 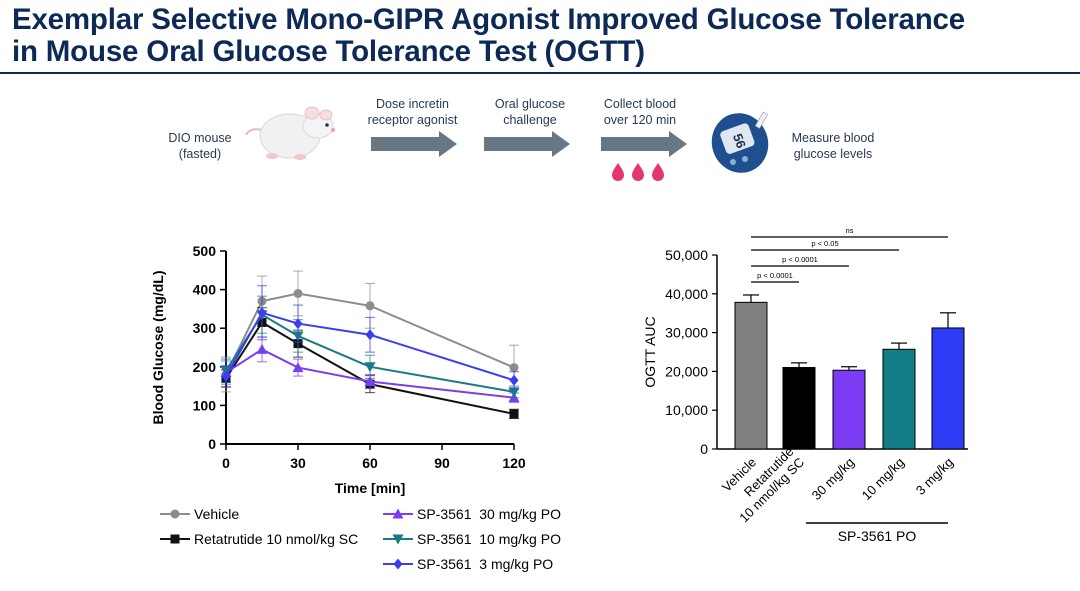 I want to click on y-tick-label: 400, so click(x=205, y=290).